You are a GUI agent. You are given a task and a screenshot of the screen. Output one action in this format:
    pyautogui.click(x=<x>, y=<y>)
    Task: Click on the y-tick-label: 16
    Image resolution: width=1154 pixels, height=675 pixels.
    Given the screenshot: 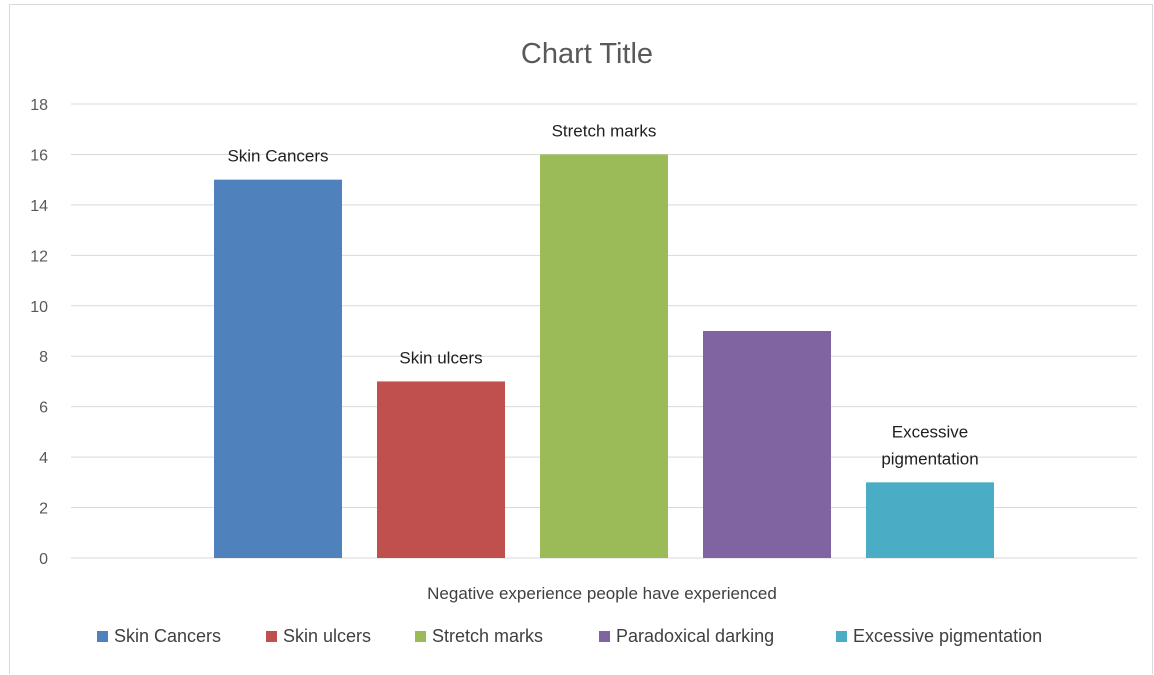 What is the action you would take?
    pyautogui.click(x=39, y=155)
    